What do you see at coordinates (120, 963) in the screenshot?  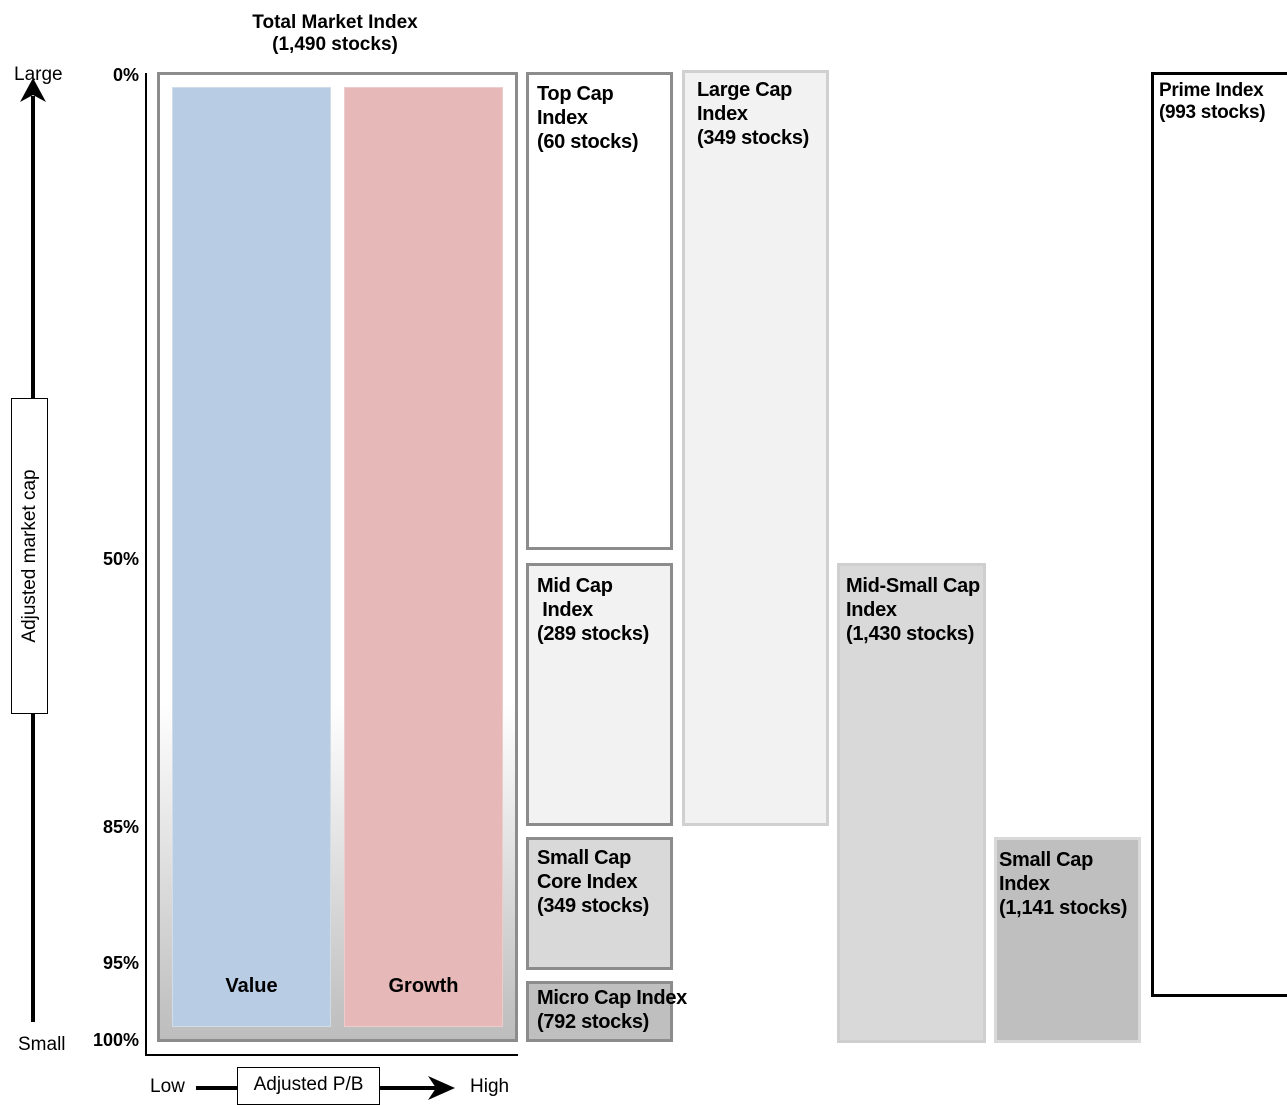 I see `tick-95: 95%` at bounding box center [120, 963].